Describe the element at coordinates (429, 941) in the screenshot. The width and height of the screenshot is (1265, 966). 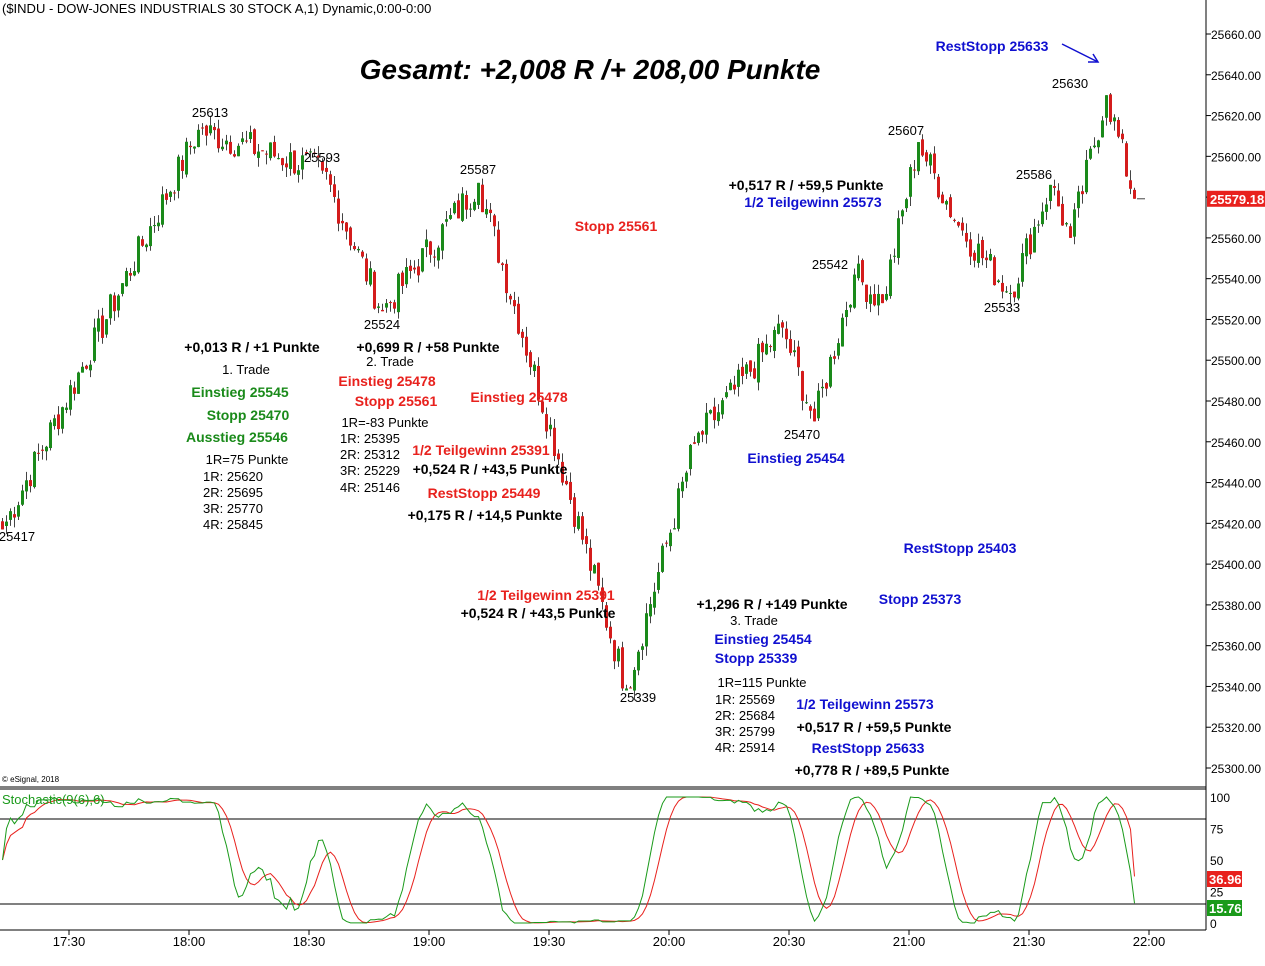
I see `time-tick-label: 19:00` at that location.